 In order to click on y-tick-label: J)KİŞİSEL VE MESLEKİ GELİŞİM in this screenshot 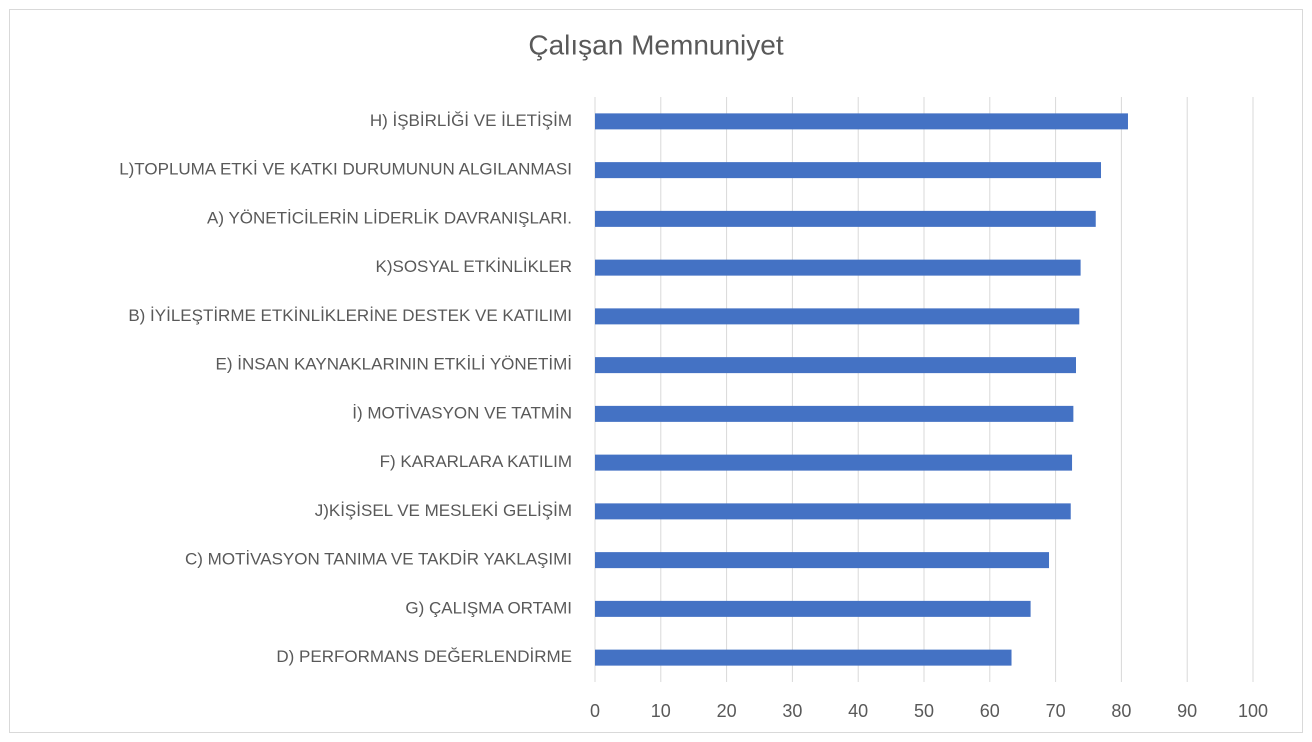, I will do `click(443, 510)`.